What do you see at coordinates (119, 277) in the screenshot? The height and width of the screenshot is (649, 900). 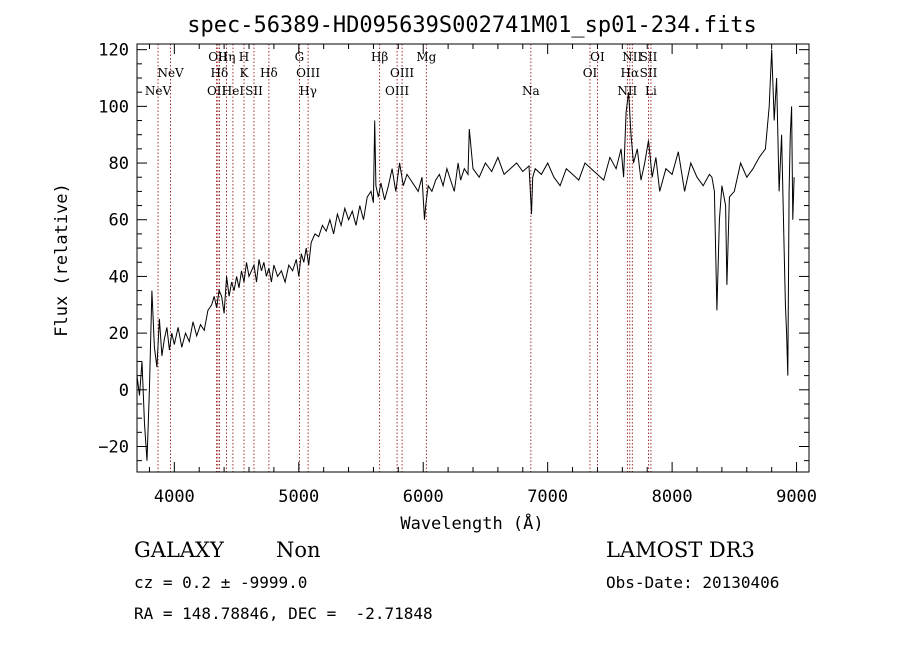 I see `y-tick-label: 40` at bounding box center [119, 277].